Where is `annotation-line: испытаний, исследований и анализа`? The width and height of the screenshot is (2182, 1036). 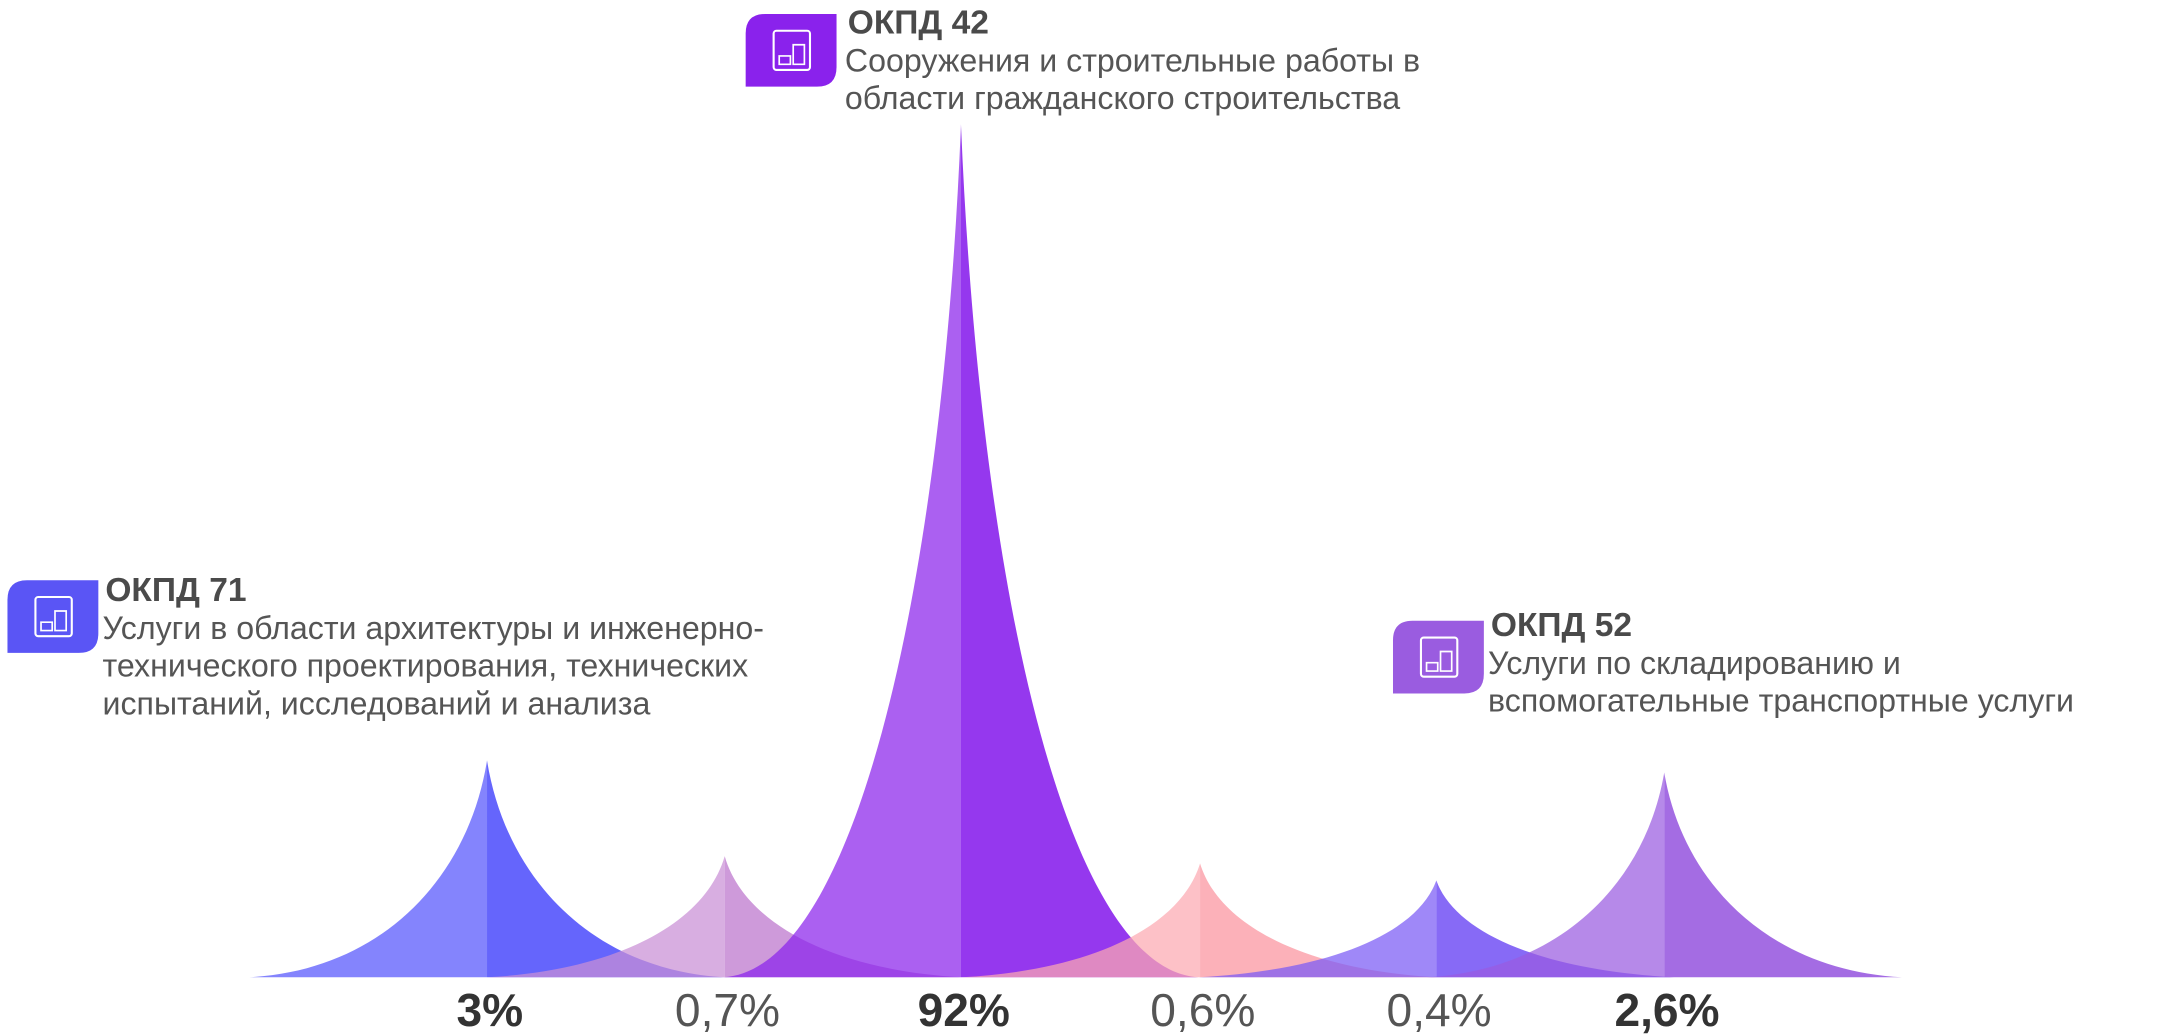 annotation-line: испытаний, исследований и анализа is located at coordinates (377, 703).